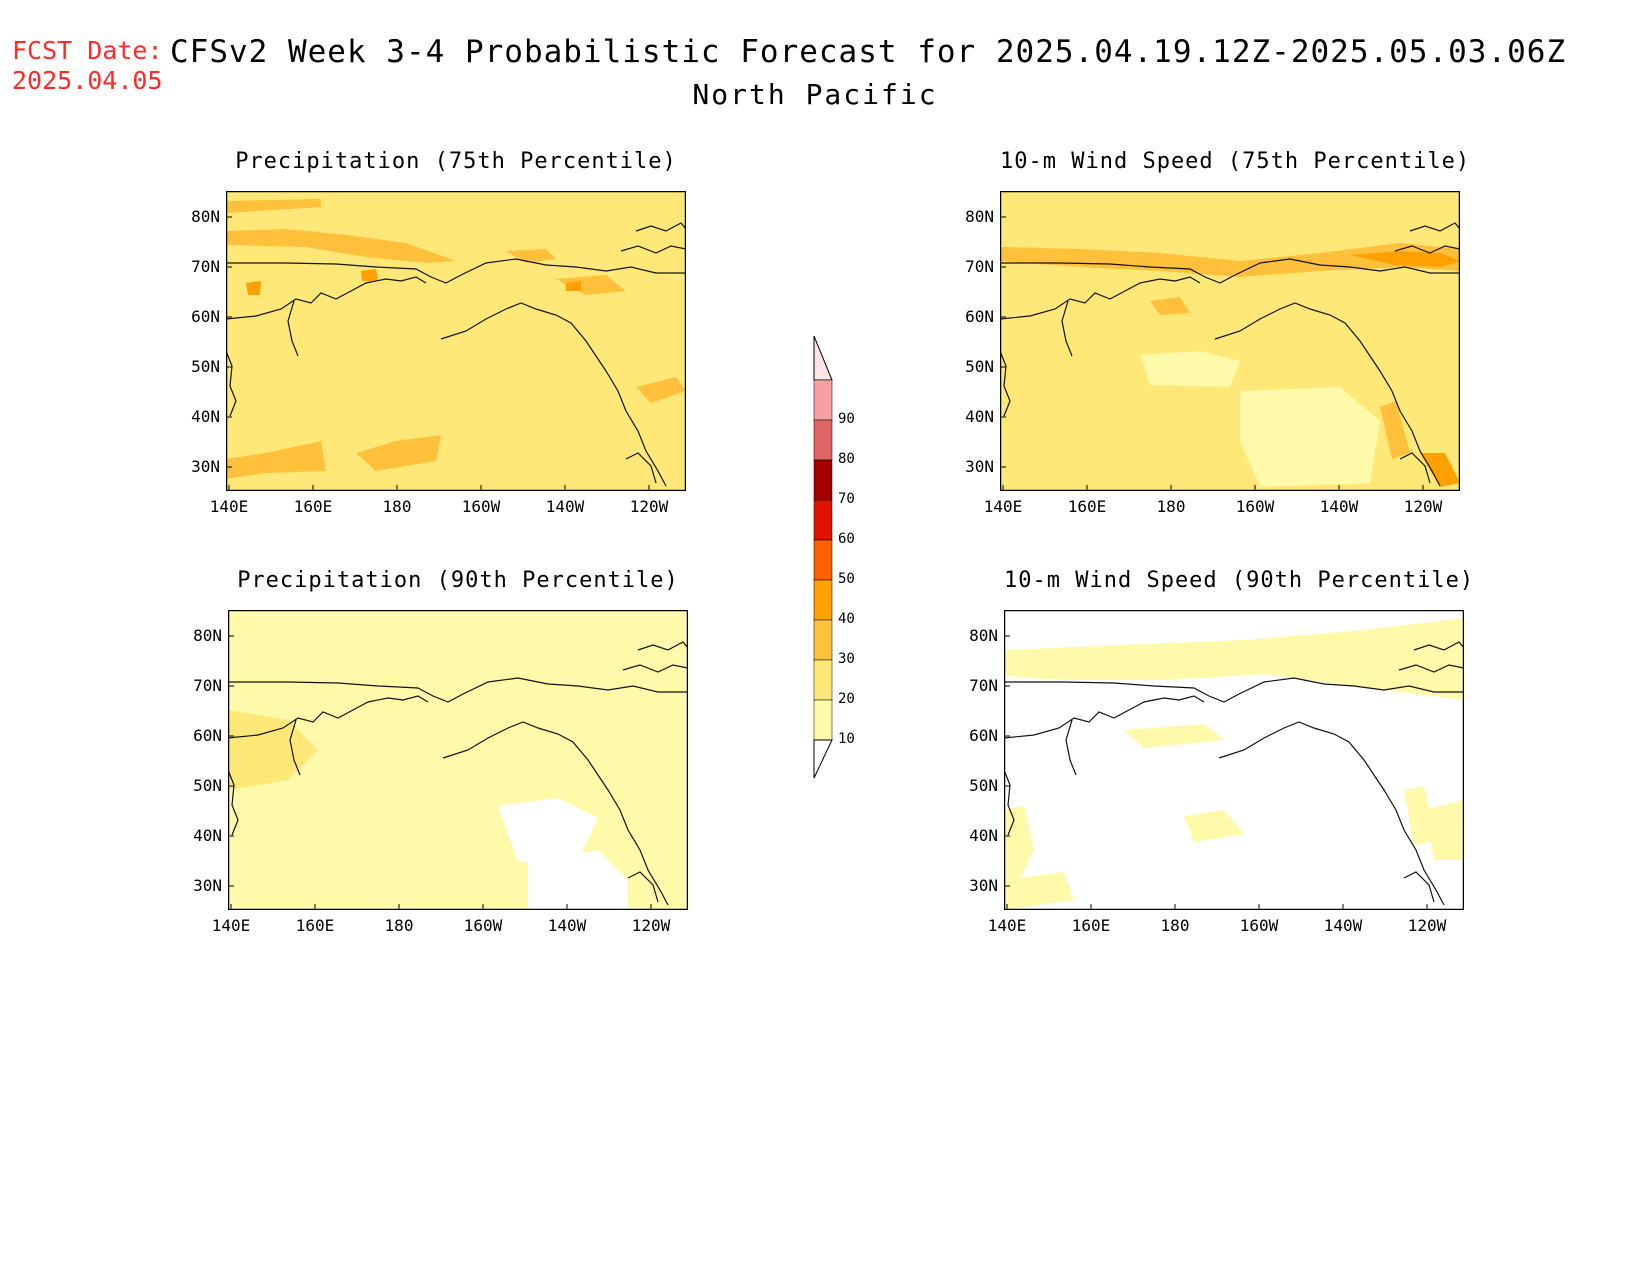 This screenshot has height=1275, width=1650. I want to click on colorbar-label: 70, so click(846, 499).